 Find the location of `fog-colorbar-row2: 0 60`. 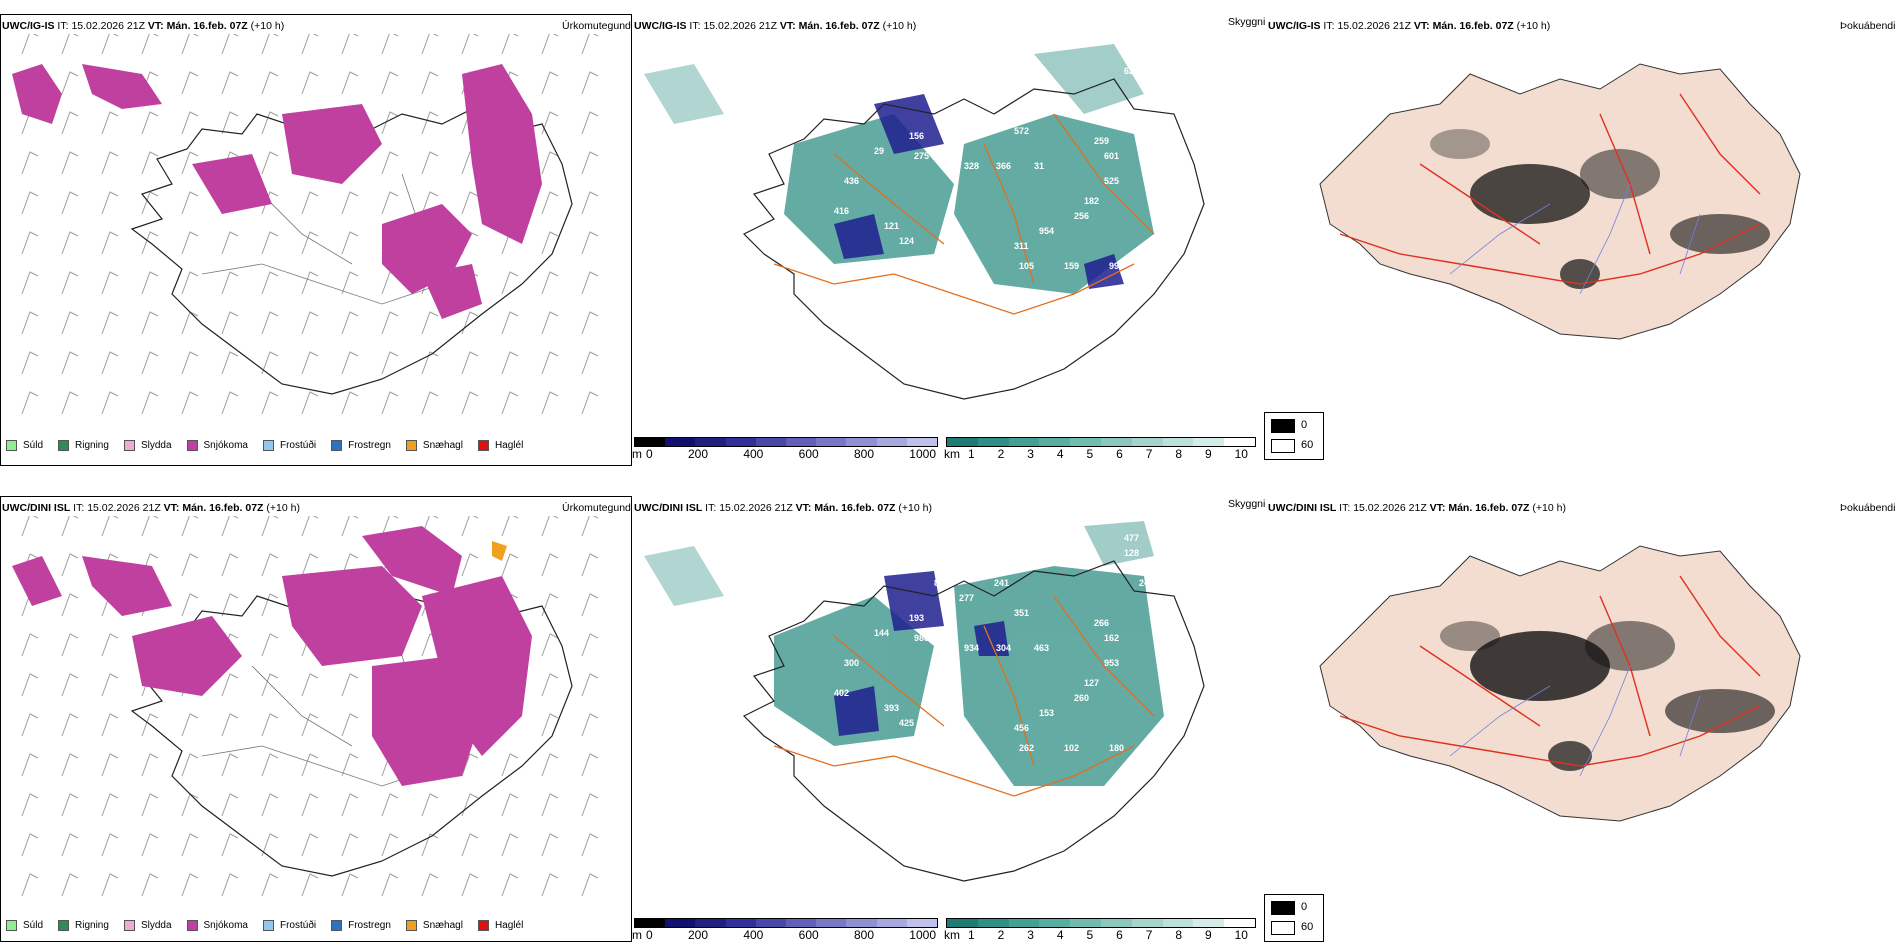

fog-colorbar-row2: 0 60 is located at coordinates (1294, 918).